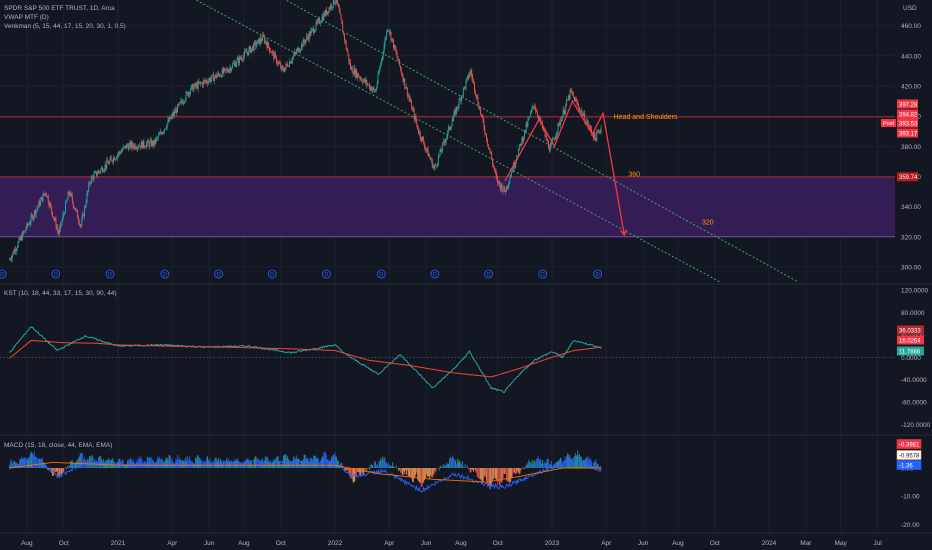 The image size is (932, 550). Describe the element at coordinates (447, 206) in the screenshot. I see `support-zone` at that location.